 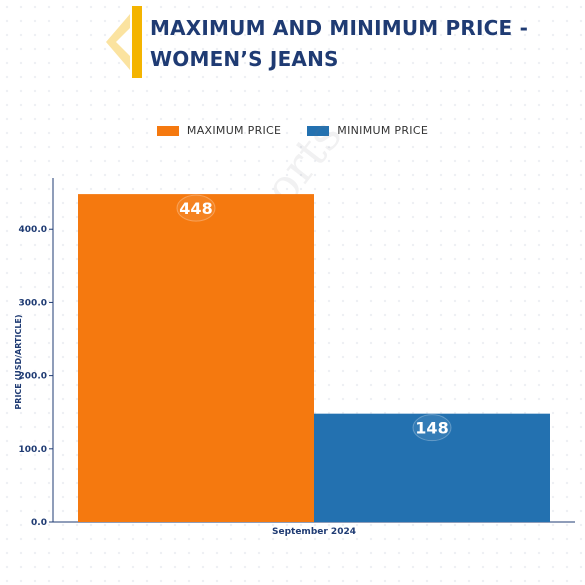 What do you see at coordinates (33, 377) in the screenshot?
I see `y-tick-label: 200.0` at bounding box center [33, 377].